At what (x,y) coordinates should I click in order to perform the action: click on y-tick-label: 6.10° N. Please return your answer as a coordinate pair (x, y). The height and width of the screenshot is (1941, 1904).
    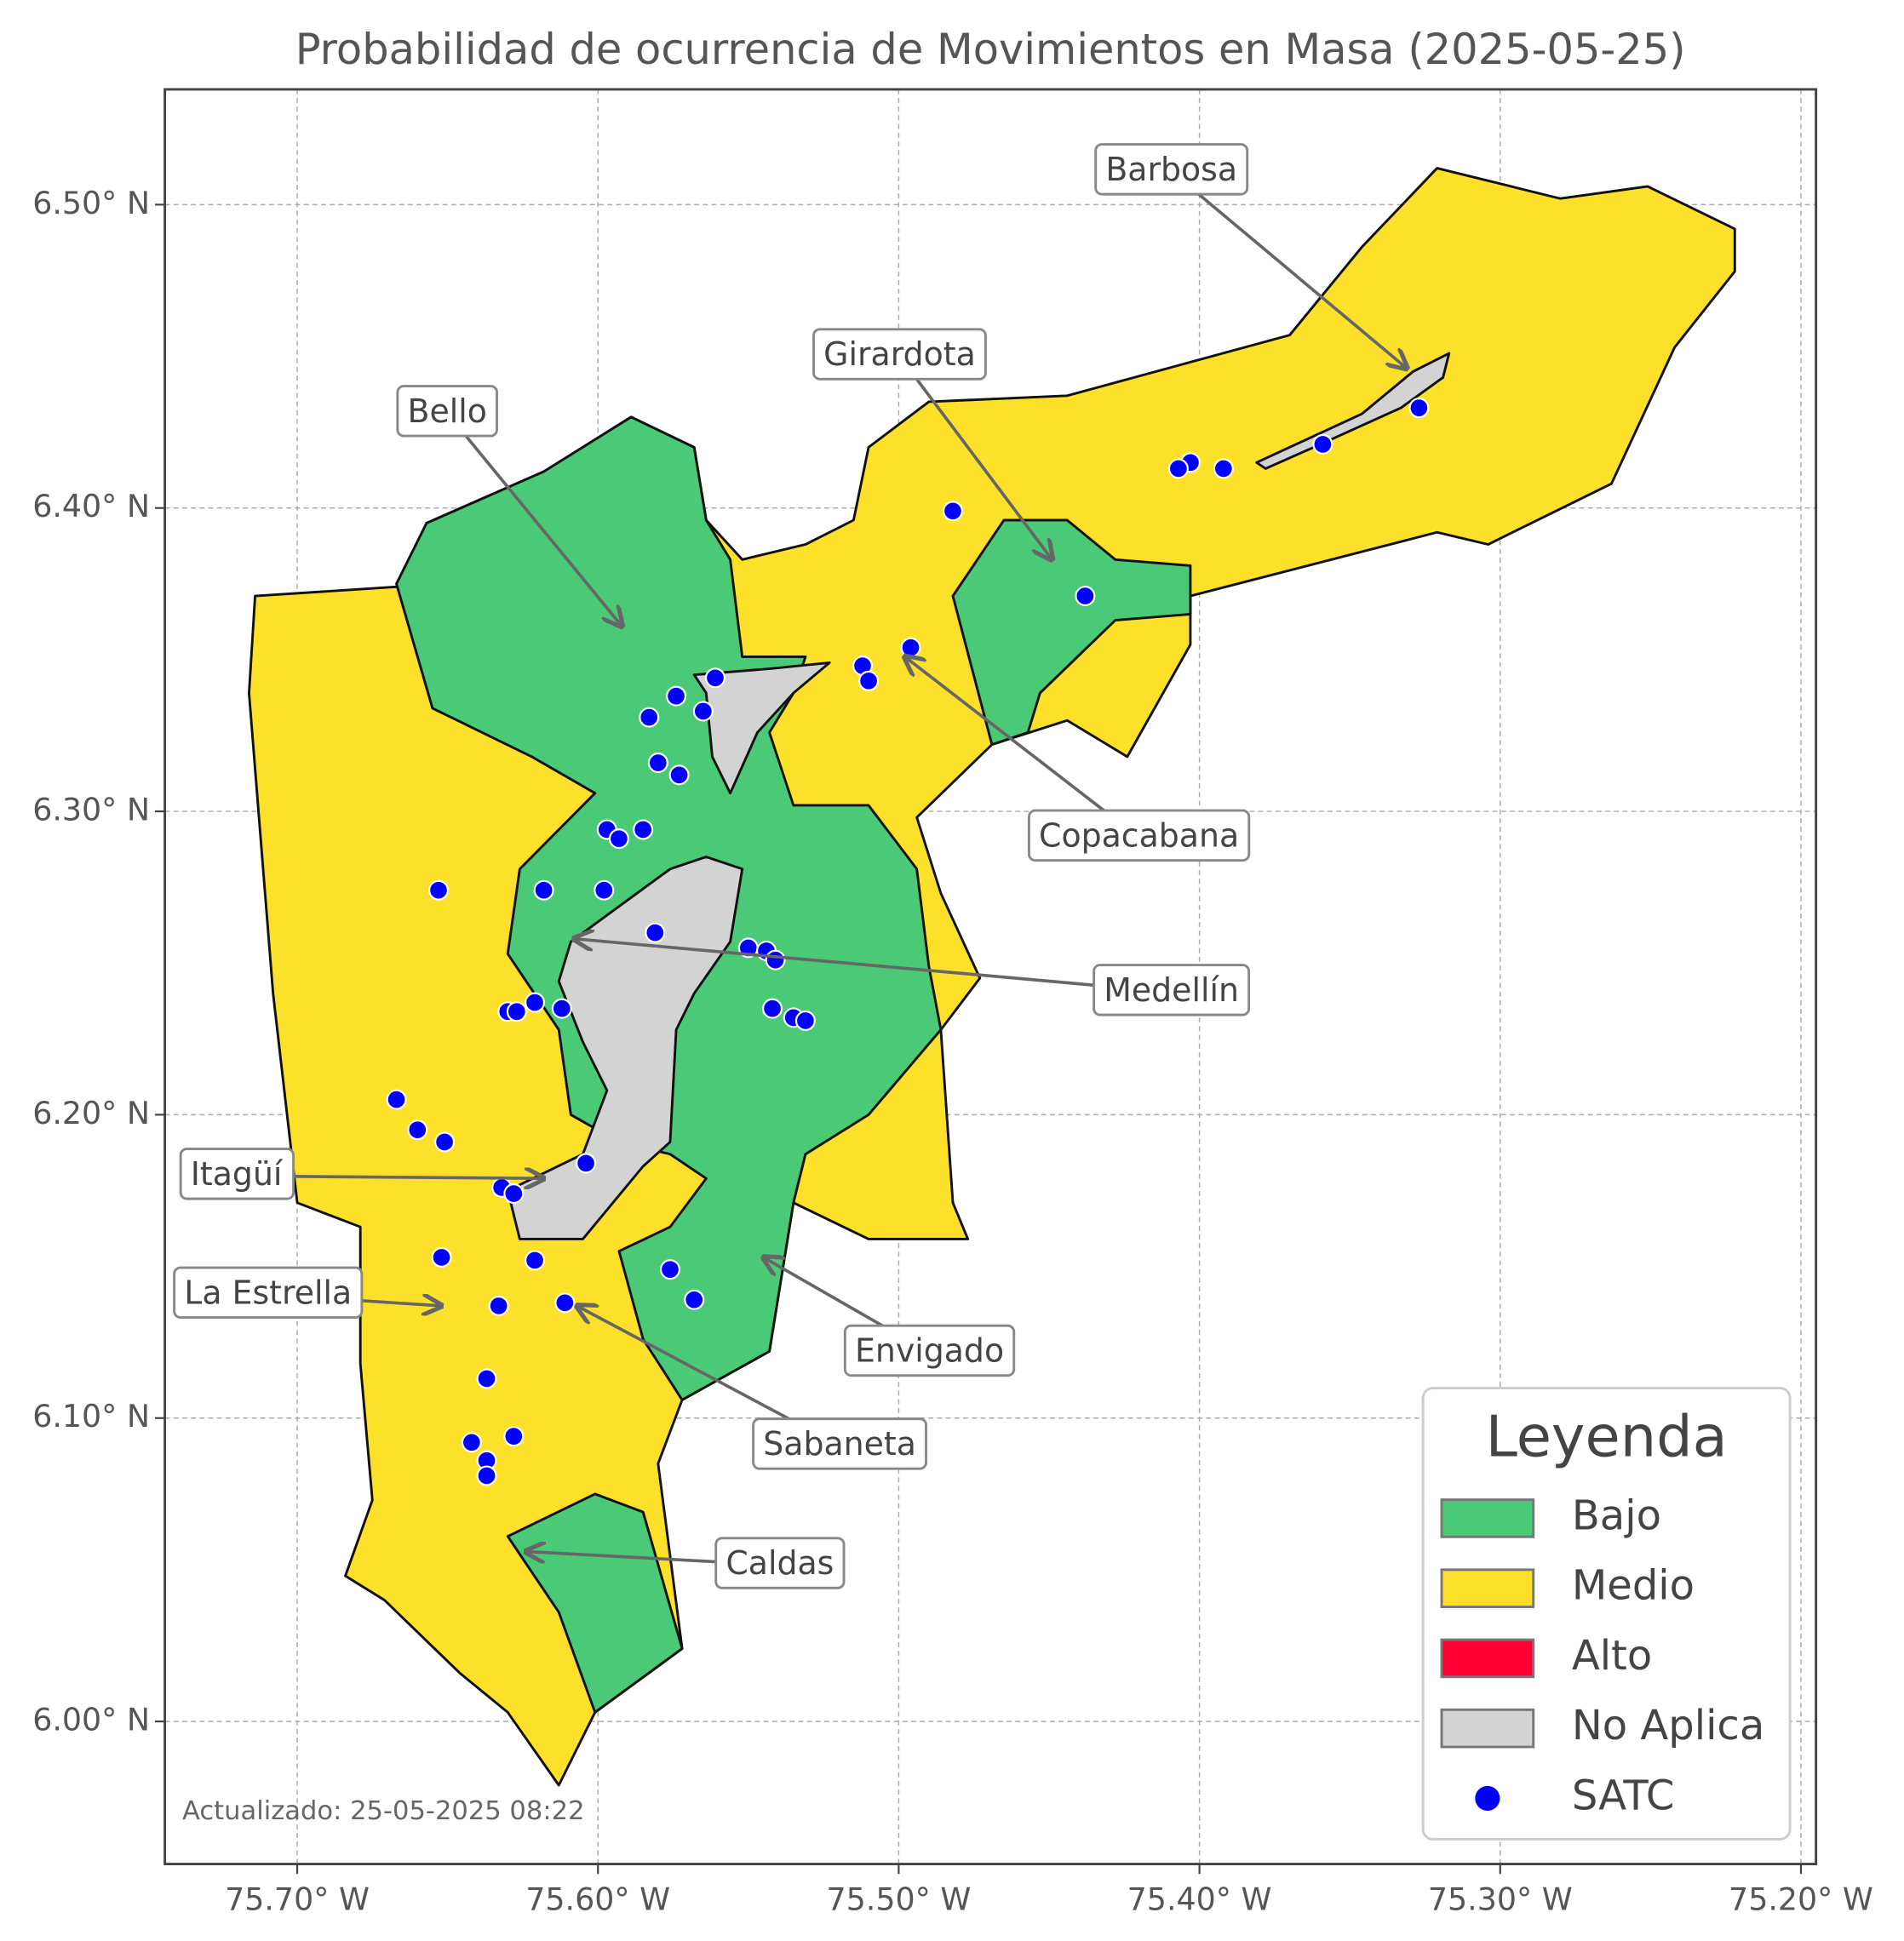
    Looking at the image, I should click on (91, 1416).